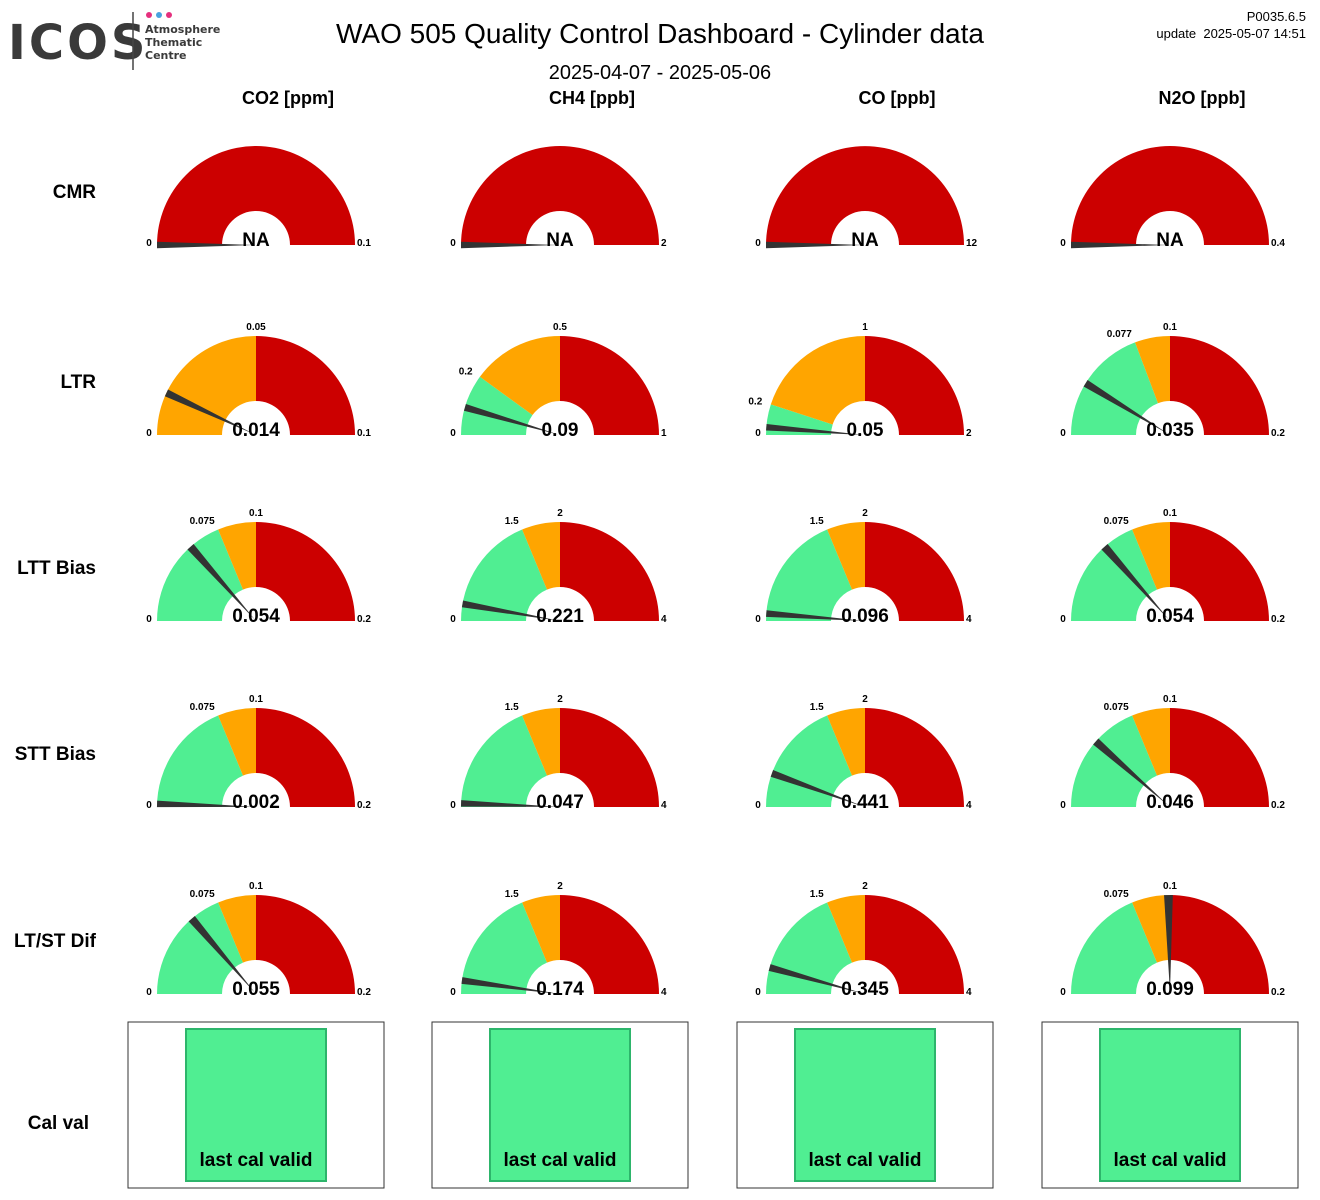 The width and height of the screenshot is (1320, 1200). What do you see at coordinates (114, 41) in the screenshot?
I see `icos-logo: ICOS Atmosphere Thematic Centre` at bounding box center [114, 41].